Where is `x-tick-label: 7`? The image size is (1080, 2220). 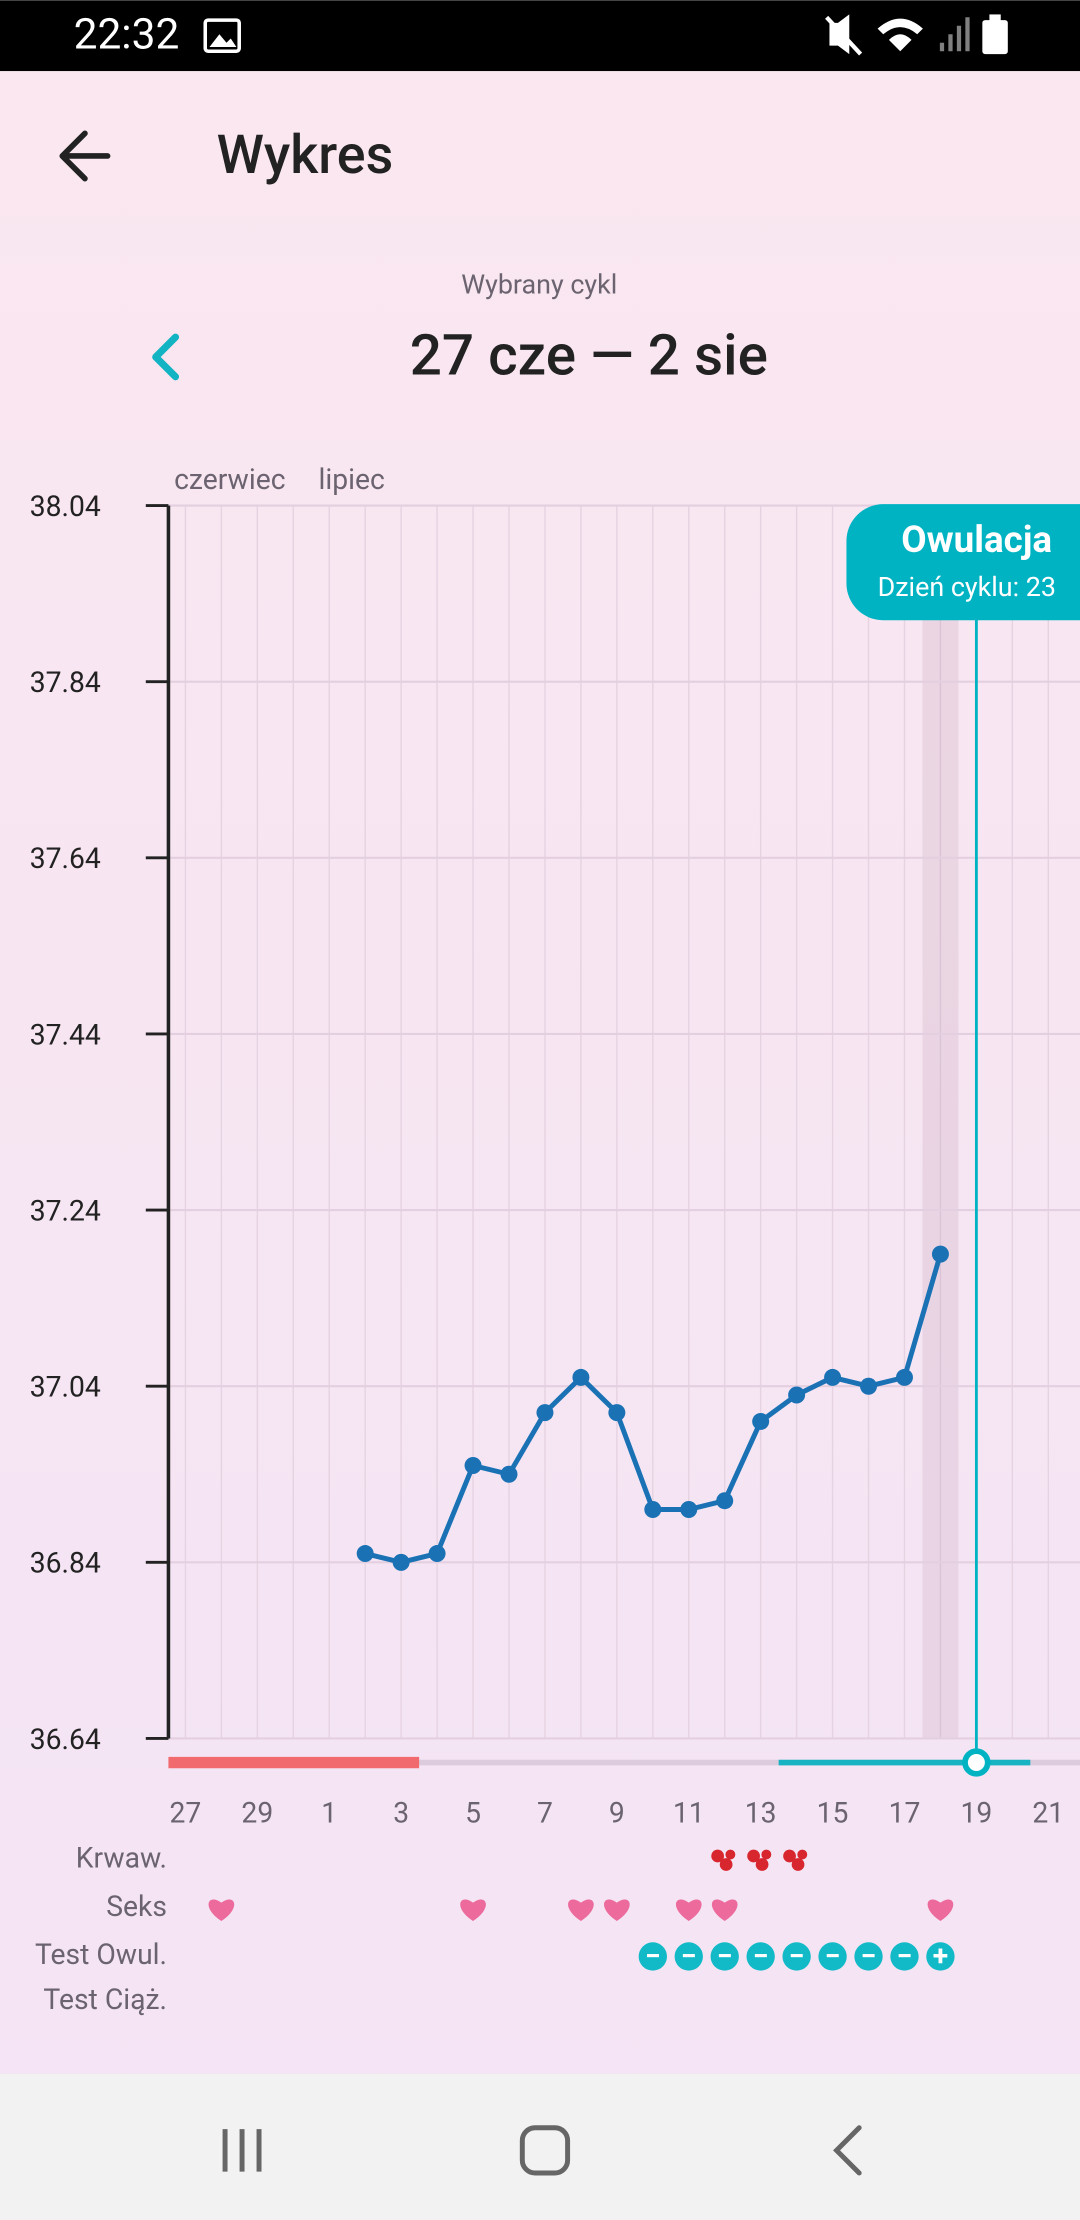
x-tick-label: 7 is located at coordinates (545, 1812).